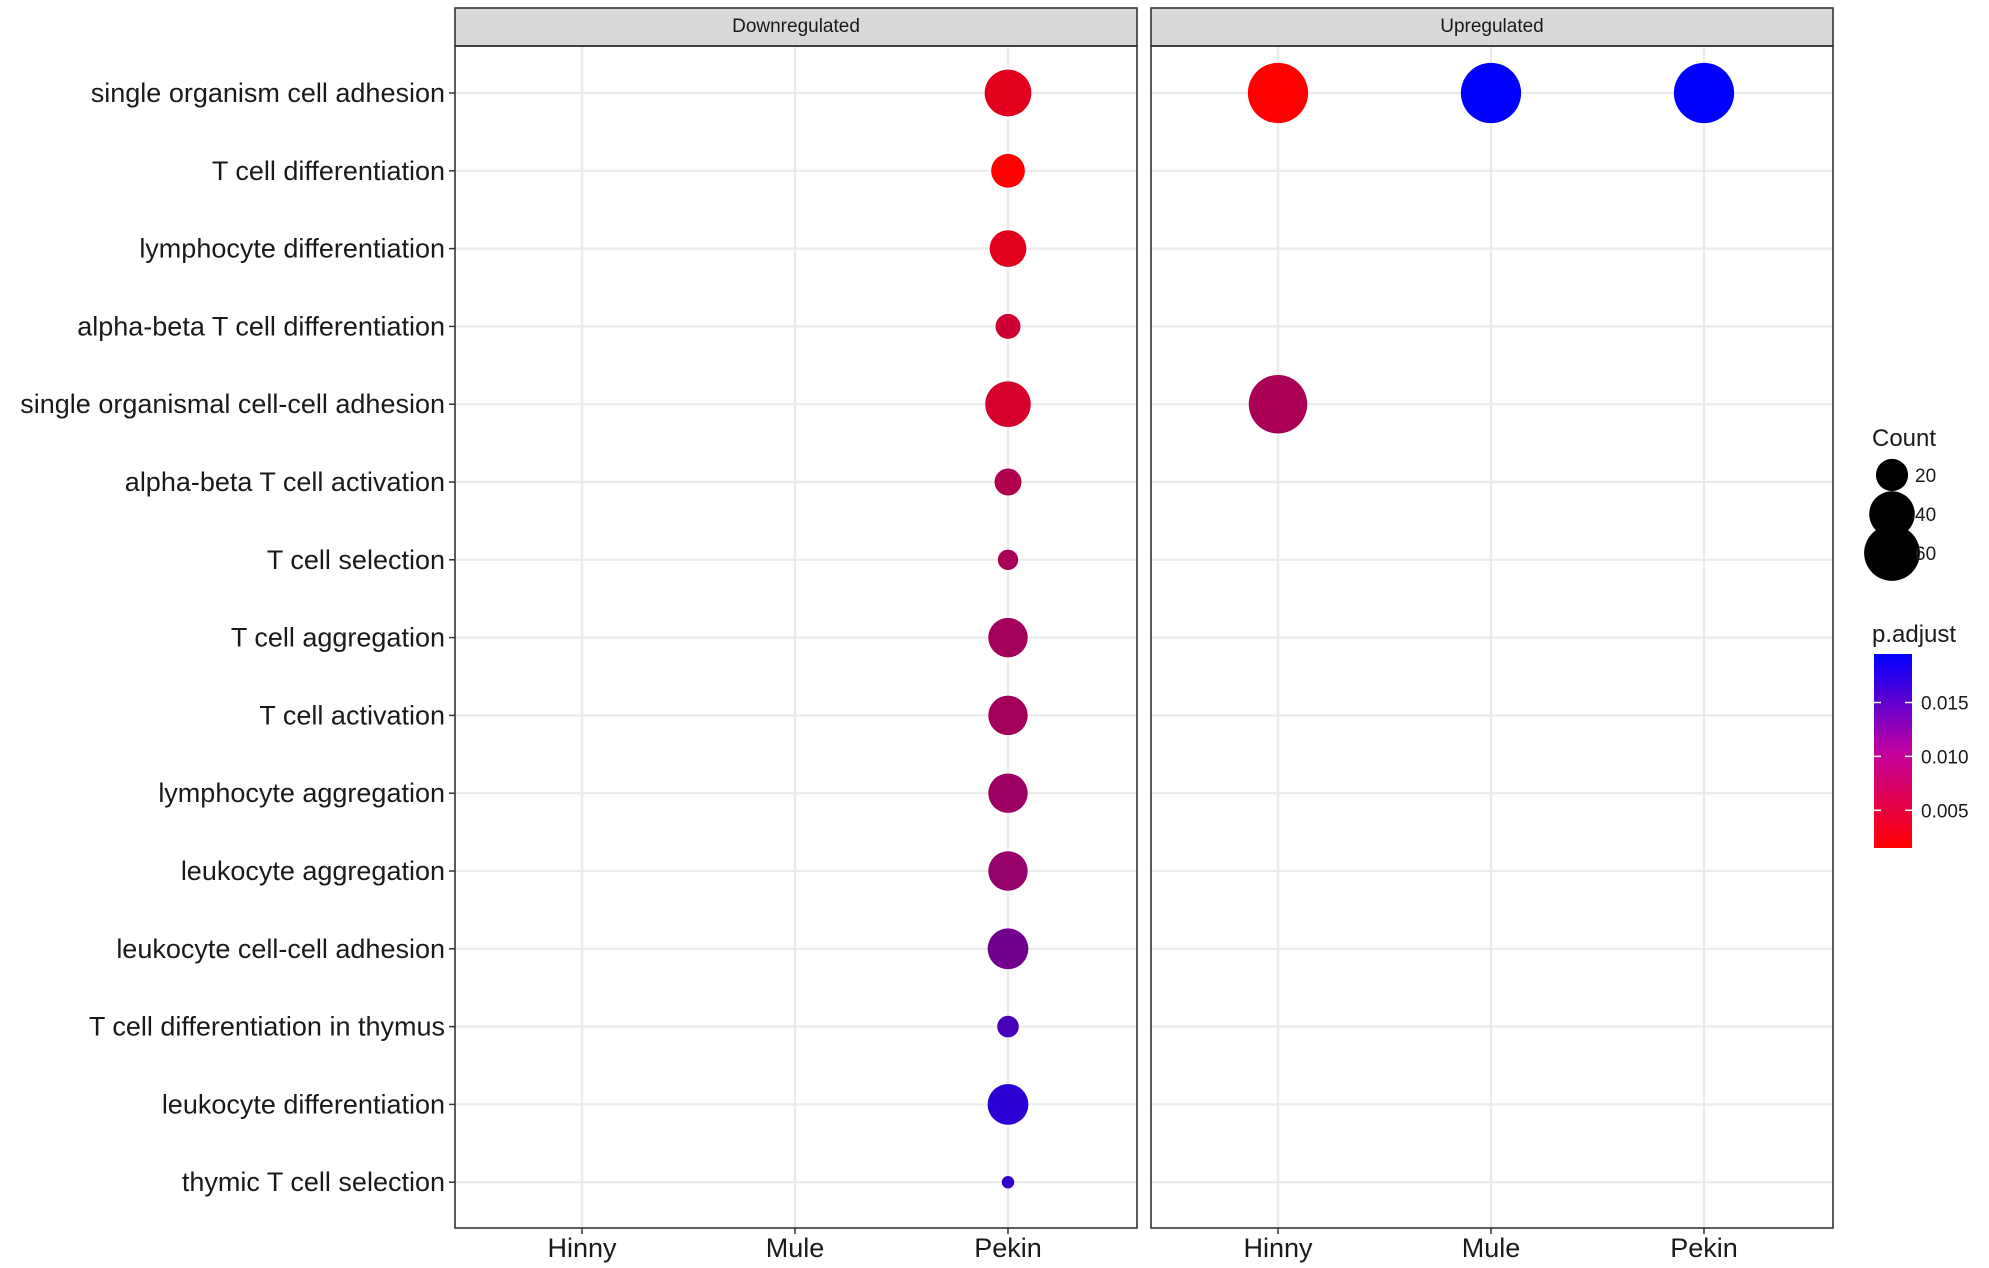 The width and height of the screenshot is (1989, 1268). Describe the element at coordinates (261, 326) in the screenshot. I see `y-tick-label: alpha-beta T cell differentiation` at that location.